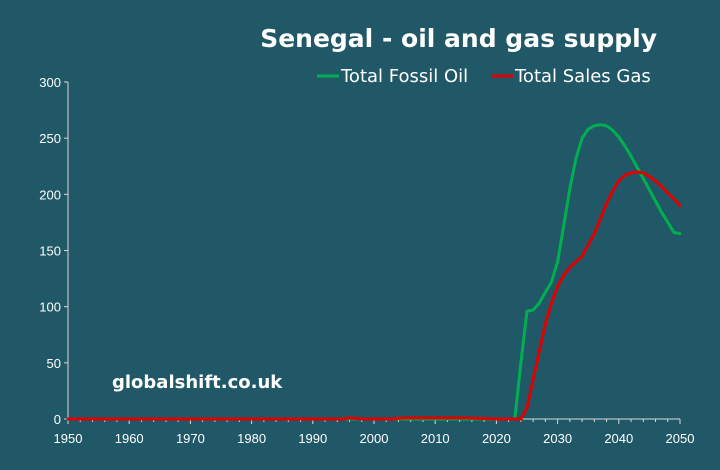 The image size is (720, 470). I want to click on x-tick-label: 2030, so click(557, 438).